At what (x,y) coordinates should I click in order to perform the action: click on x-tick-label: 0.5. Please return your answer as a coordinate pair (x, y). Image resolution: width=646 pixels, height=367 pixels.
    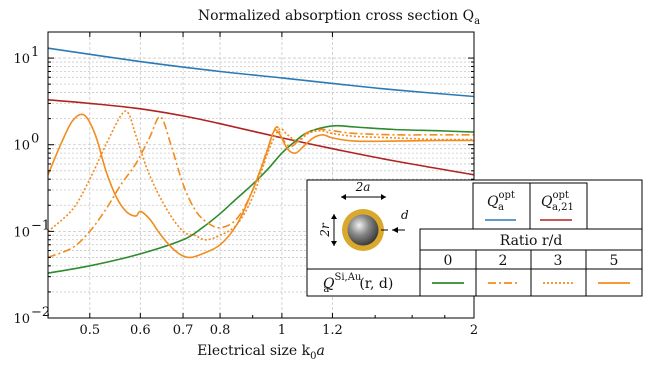
    Looking at the image, I should click on (89, 330).